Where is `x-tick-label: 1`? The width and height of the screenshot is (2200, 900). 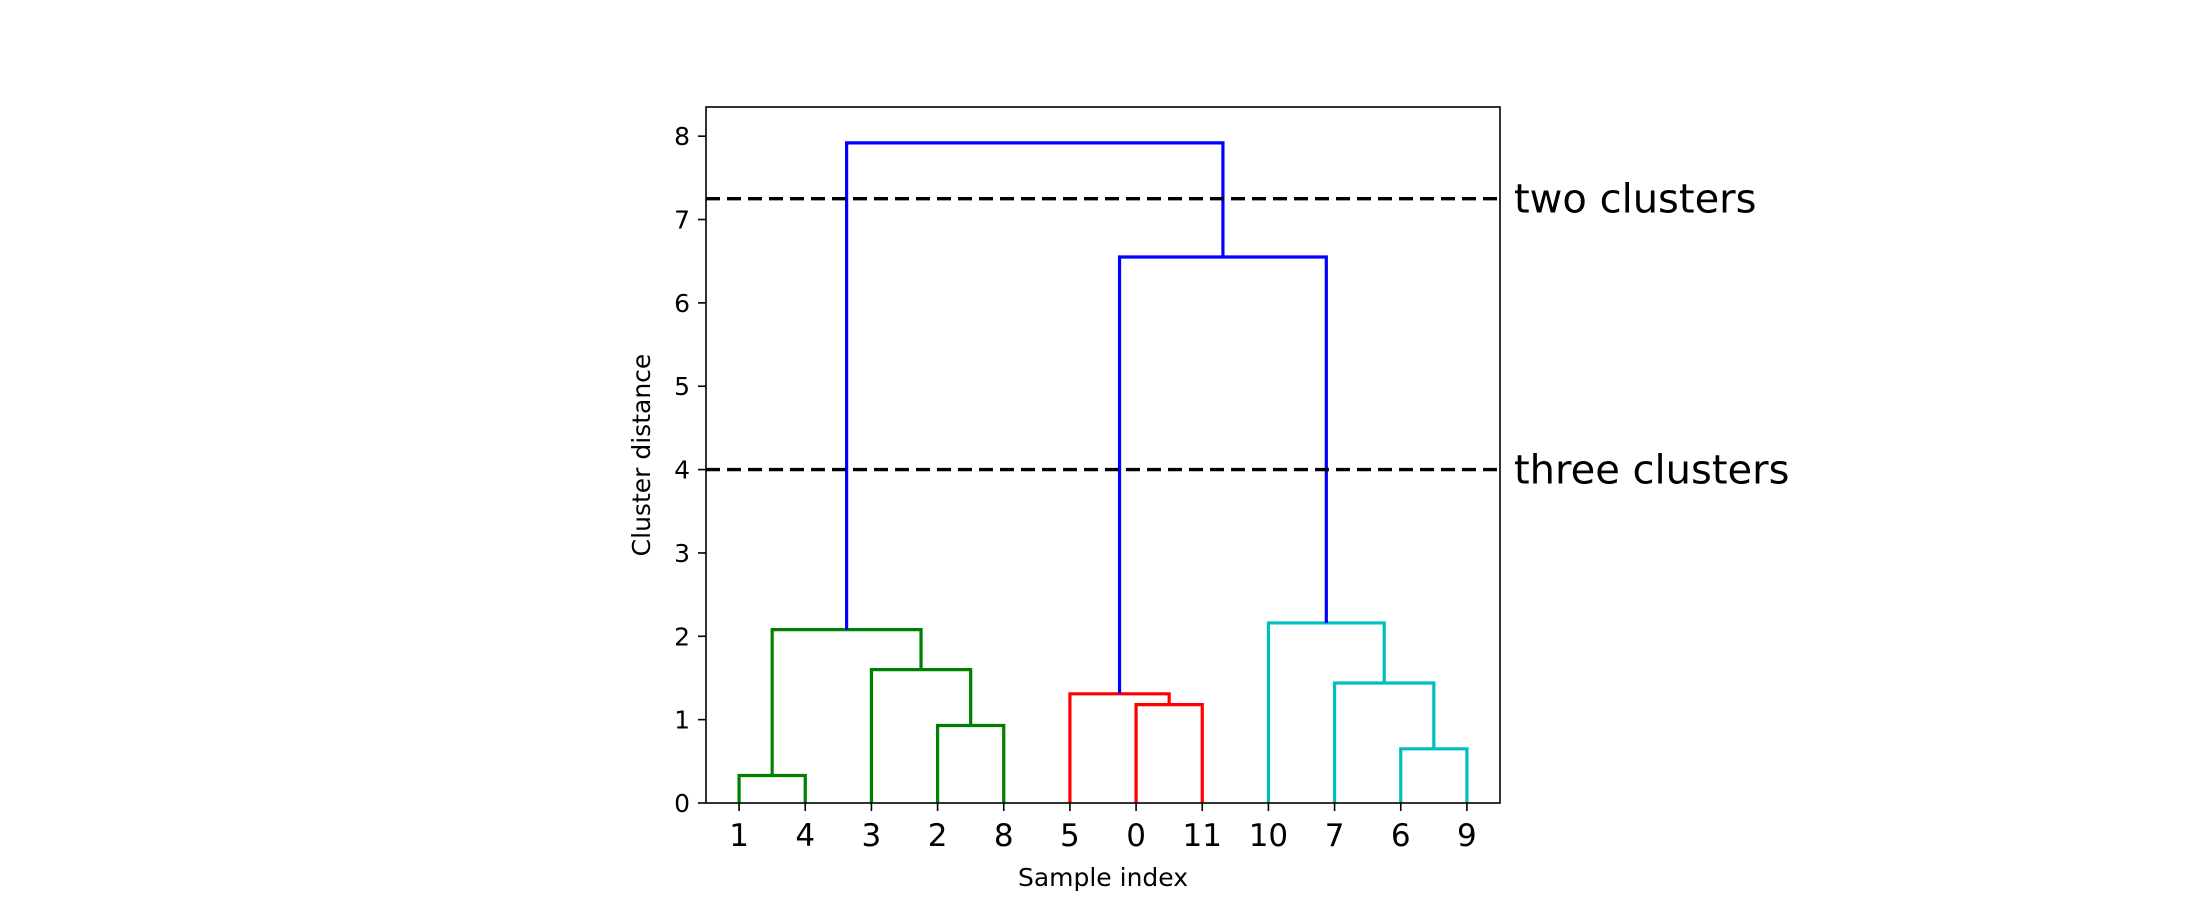 x-tick-label: 1 is located at coordinates (739, 836).